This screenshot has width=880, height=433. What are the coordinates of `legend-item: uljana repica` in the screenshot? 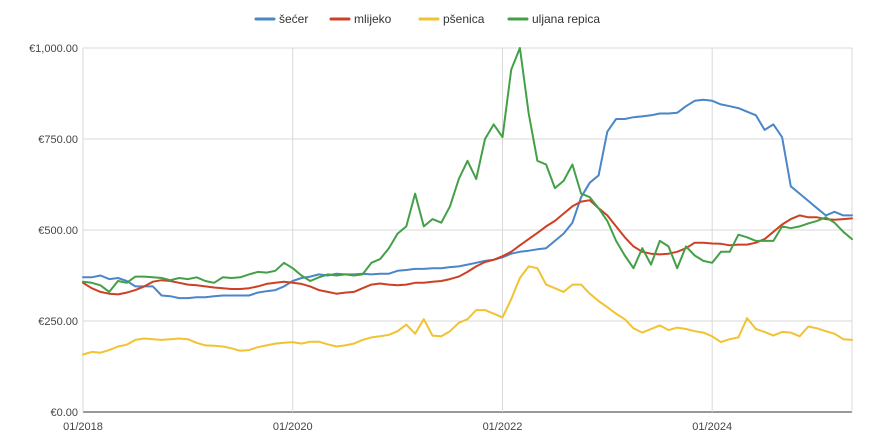 It's located at (553, 19).